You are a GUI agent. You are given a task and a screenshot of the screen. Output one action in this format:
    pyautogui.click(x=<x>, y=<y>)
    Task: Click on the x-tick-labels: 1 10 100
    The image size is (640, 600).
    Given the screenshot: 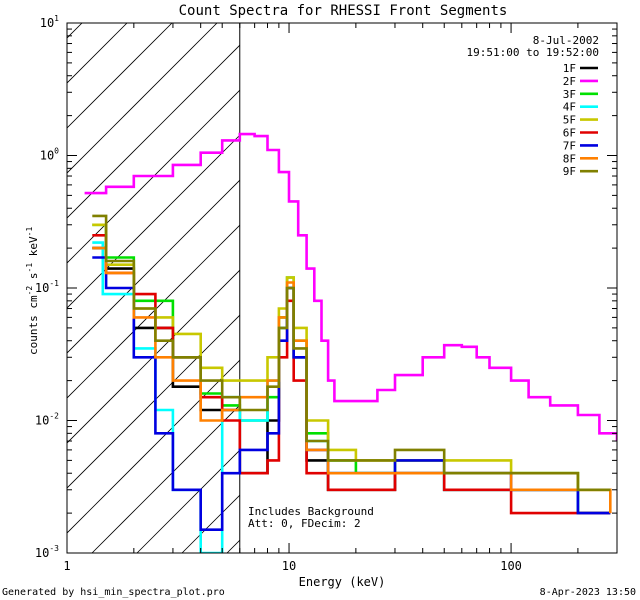 What is the action you would take?
    pyautogui.click(x=292, y=566)
    